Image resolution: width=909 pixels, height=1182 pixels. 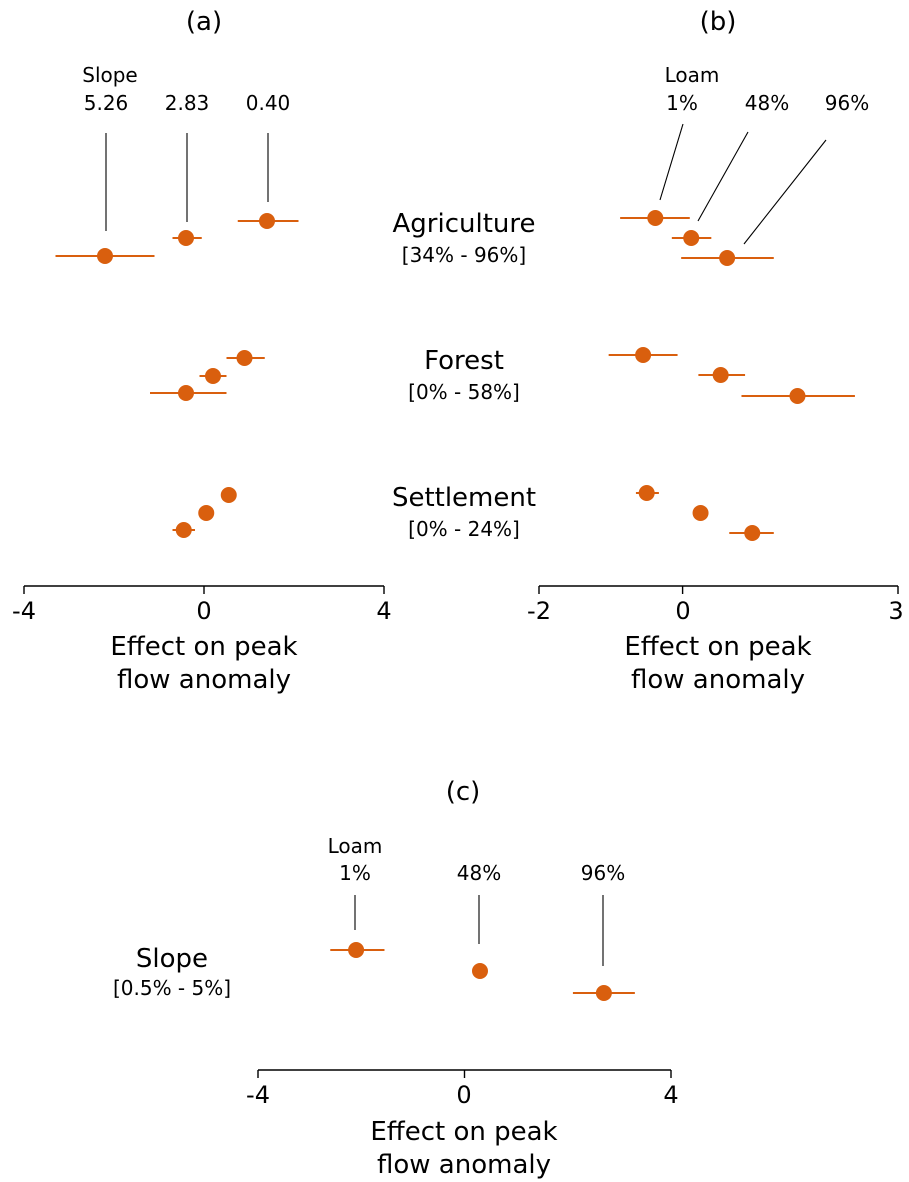 I want to click on category-range-settlement: [0% - 24%], so click(x=464, y=529).